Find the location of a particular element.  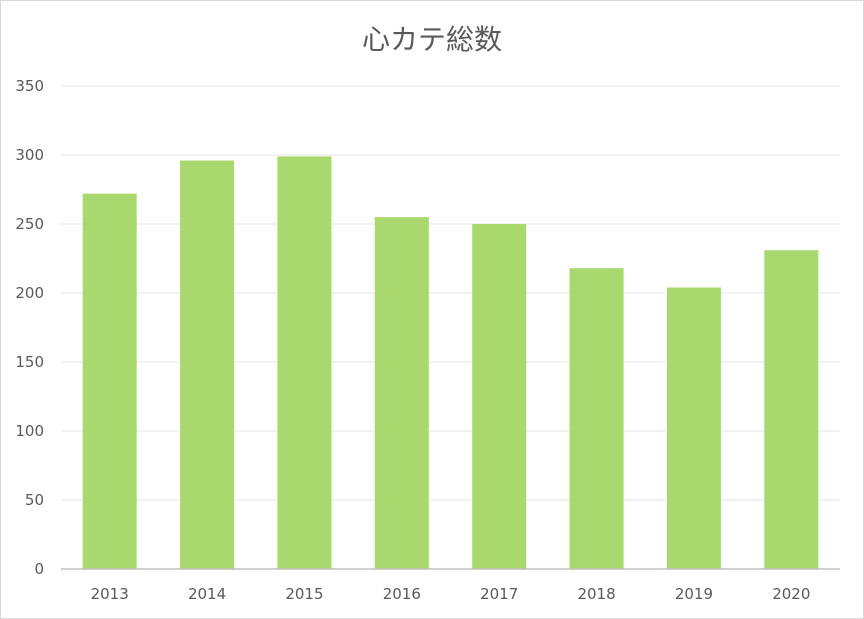

y-tick-label: 350 is located at coordinates (29, 86).